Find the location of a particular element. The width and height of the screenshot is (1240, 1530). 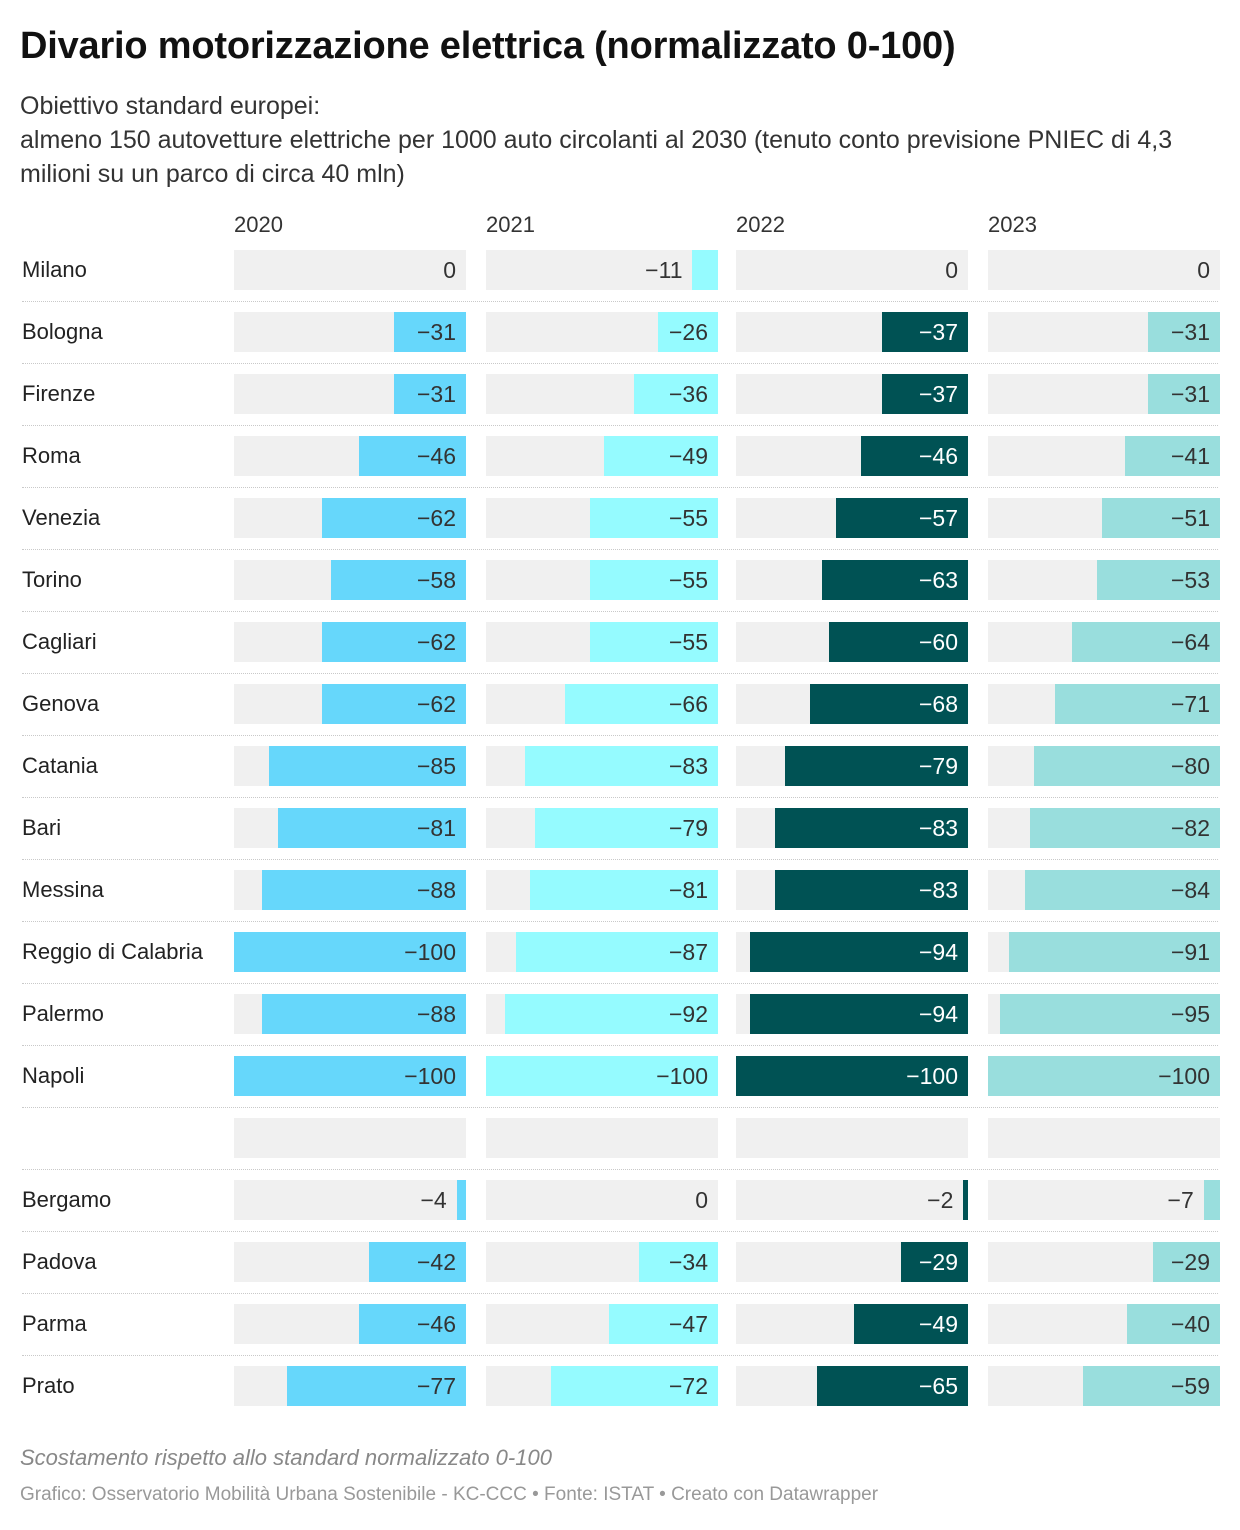

data-label: −2 is located at coordinates (940, 1200).